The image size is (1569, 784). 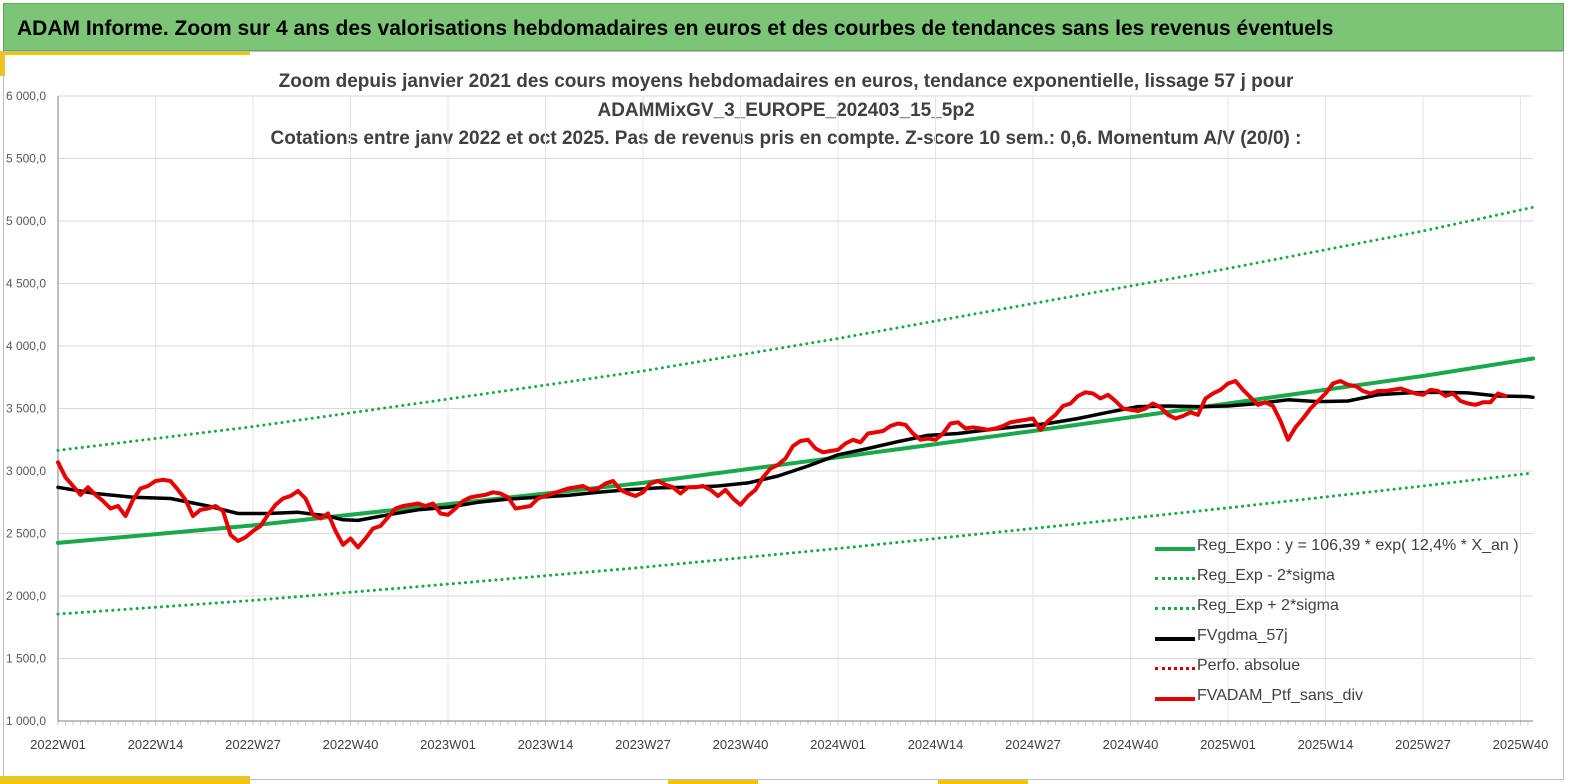 What do you see at coordinates (448, 744) in the screenshot?
I see `x-tick-label: 2023W01` at bounding box center [448, 744].